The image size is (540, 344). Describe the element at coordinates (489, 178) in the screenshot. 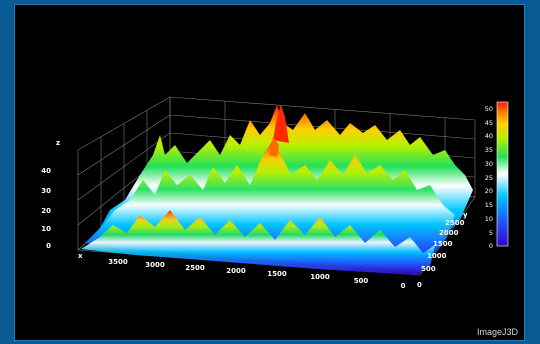

I see `colorbar-tick: 25` at that location.